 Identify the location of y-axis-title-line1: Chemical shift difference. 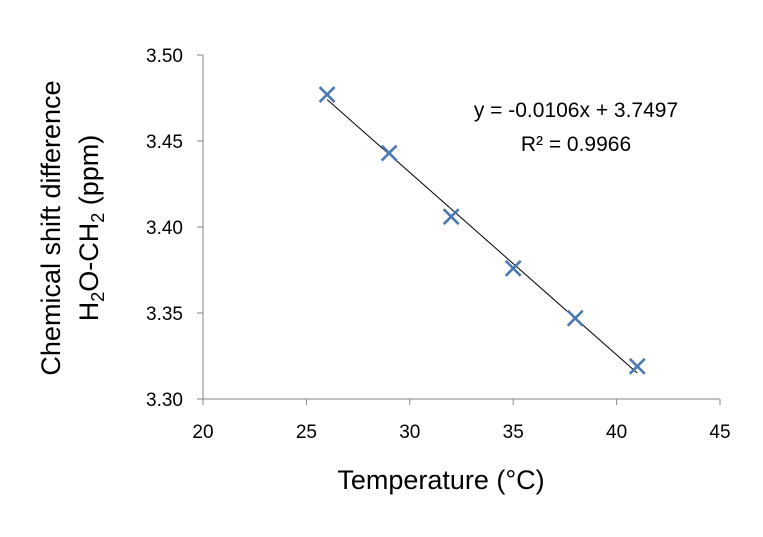
(51, 227).